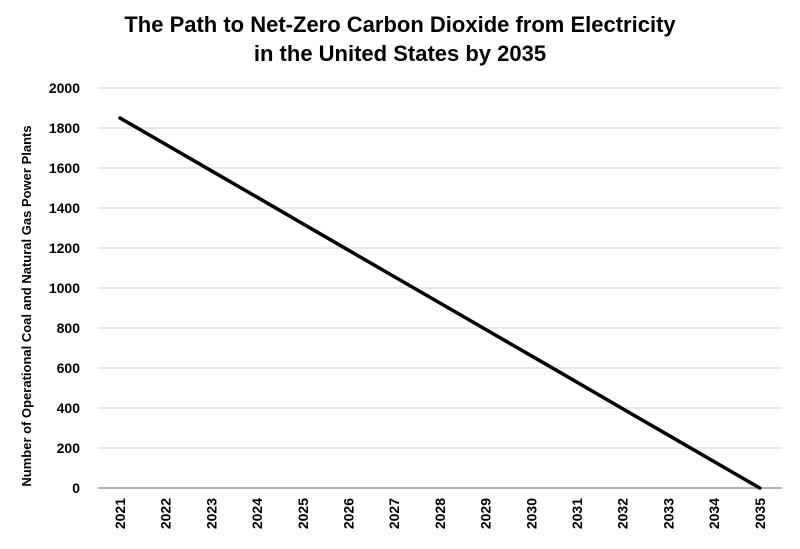 This screenshot has height=549, width=800. What do you see at coordinates (69, 328) in the screenshot?
I see `y-tick-label-800: 800` at bounding box center [69, 328].